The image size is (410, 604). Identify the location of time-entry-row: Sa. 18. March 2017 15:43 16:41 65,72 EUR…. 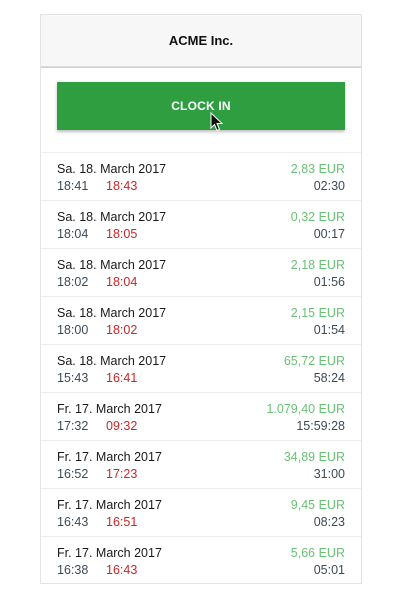
(201, 369).